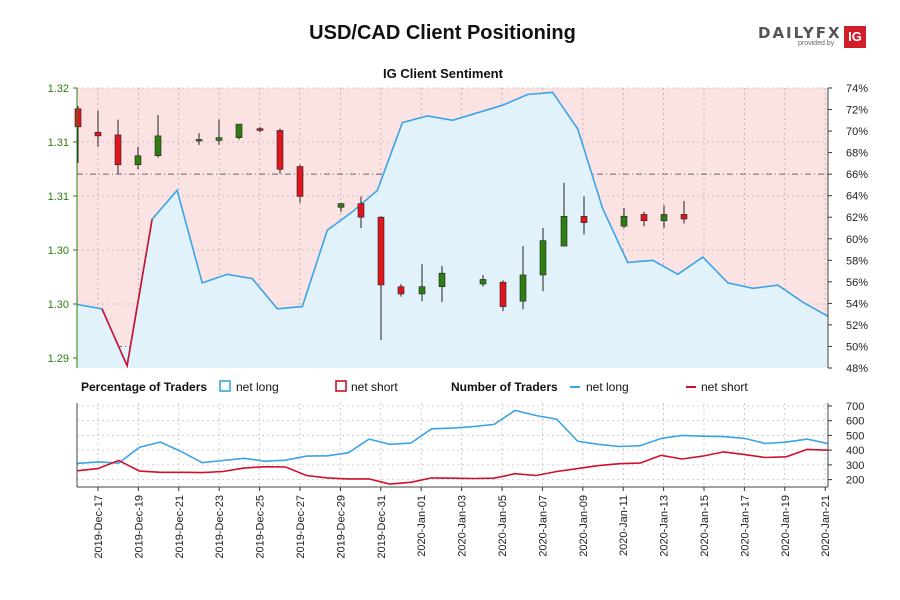  Describe the element at coordinates (624, 525) in the screenshot. I see `x-axis-tick-label: 2020-Jan-11` at that location.